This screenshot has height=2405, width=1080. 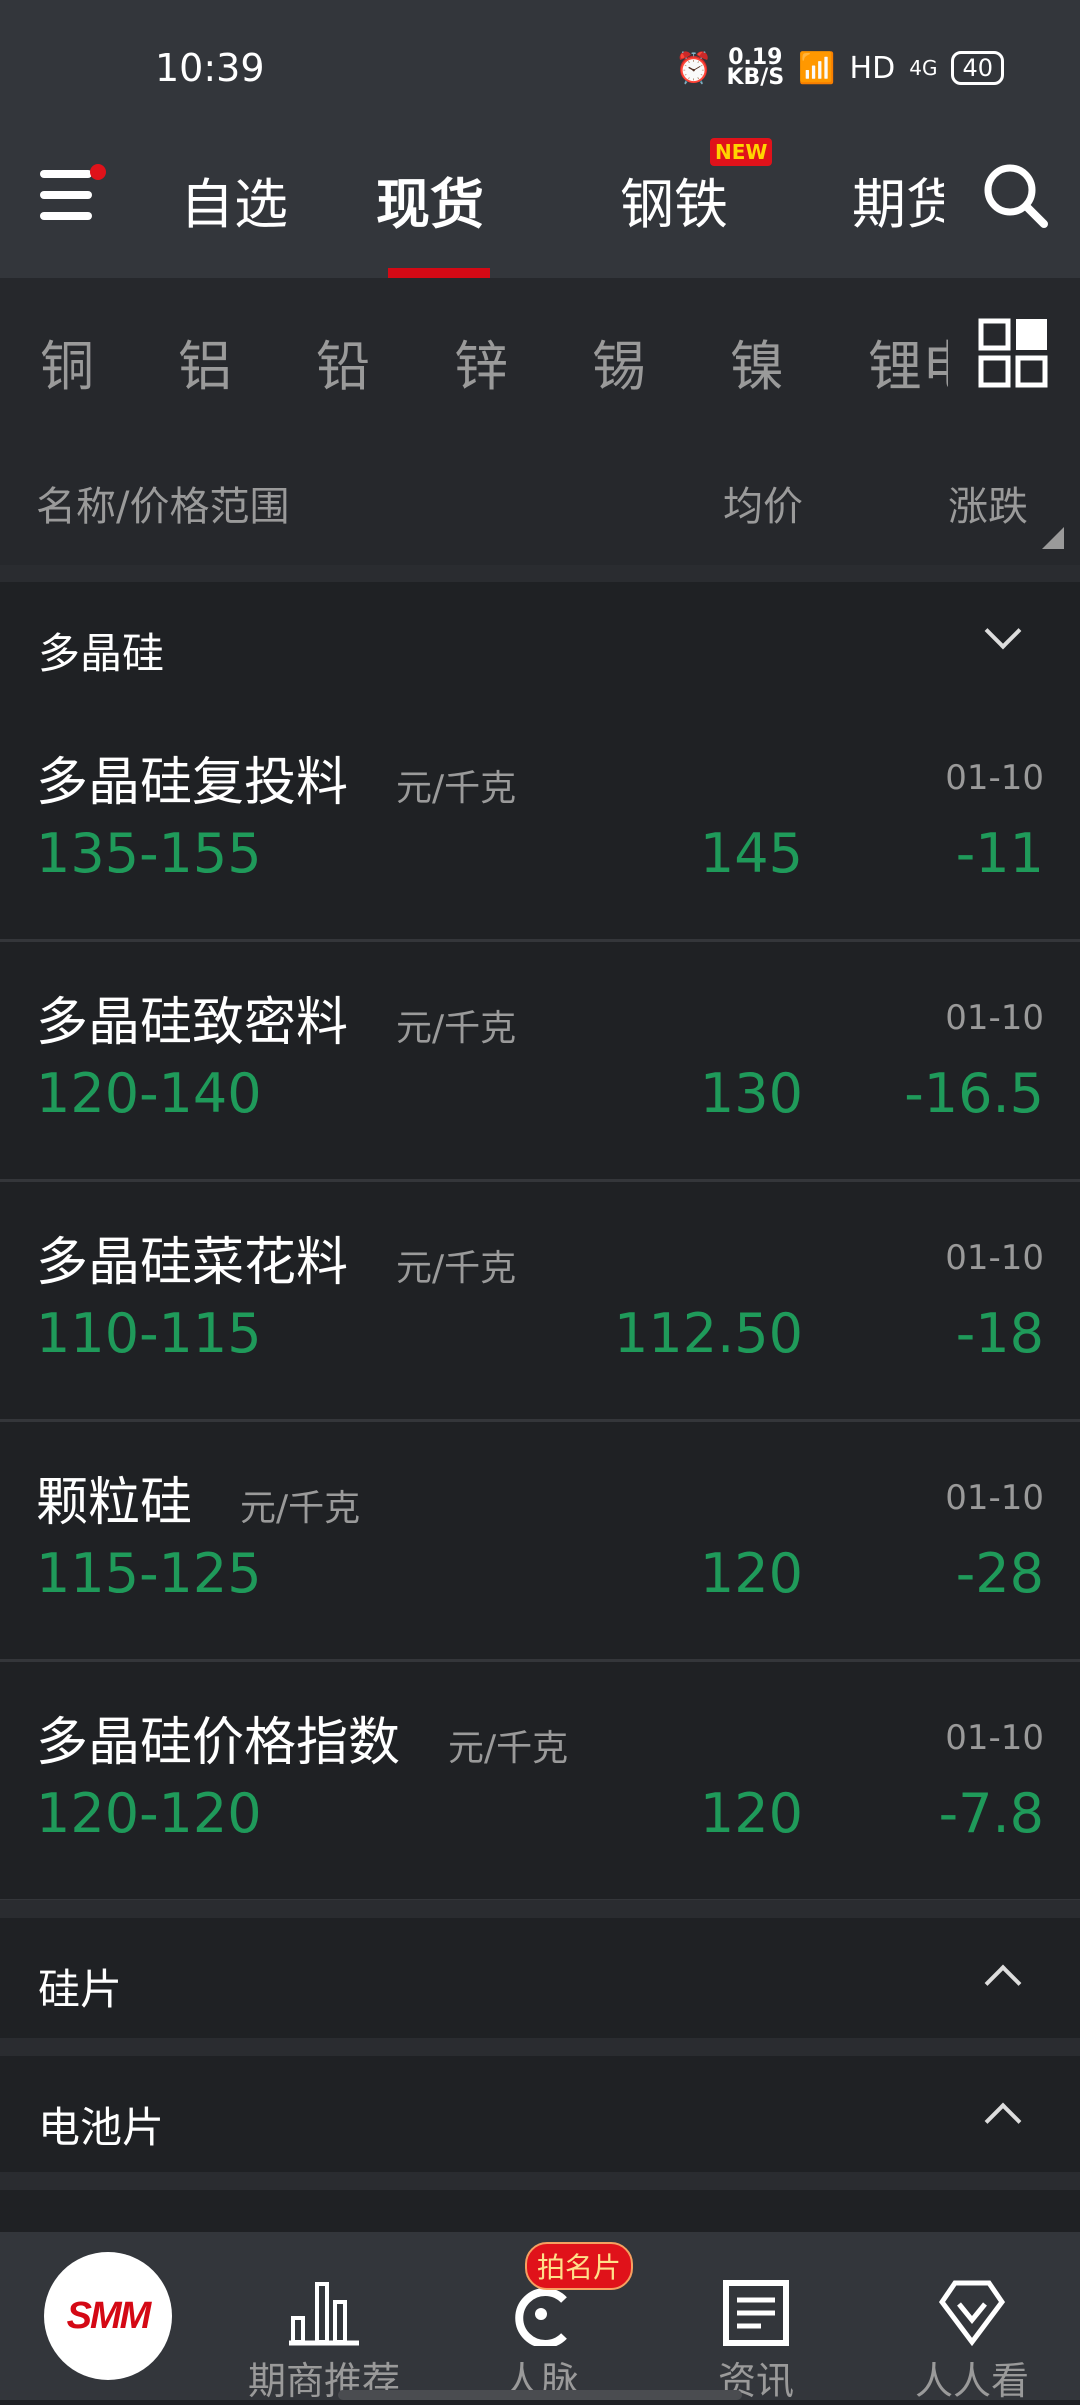 I want to click on group-title: 硅片, so click(x=80, y=1989).